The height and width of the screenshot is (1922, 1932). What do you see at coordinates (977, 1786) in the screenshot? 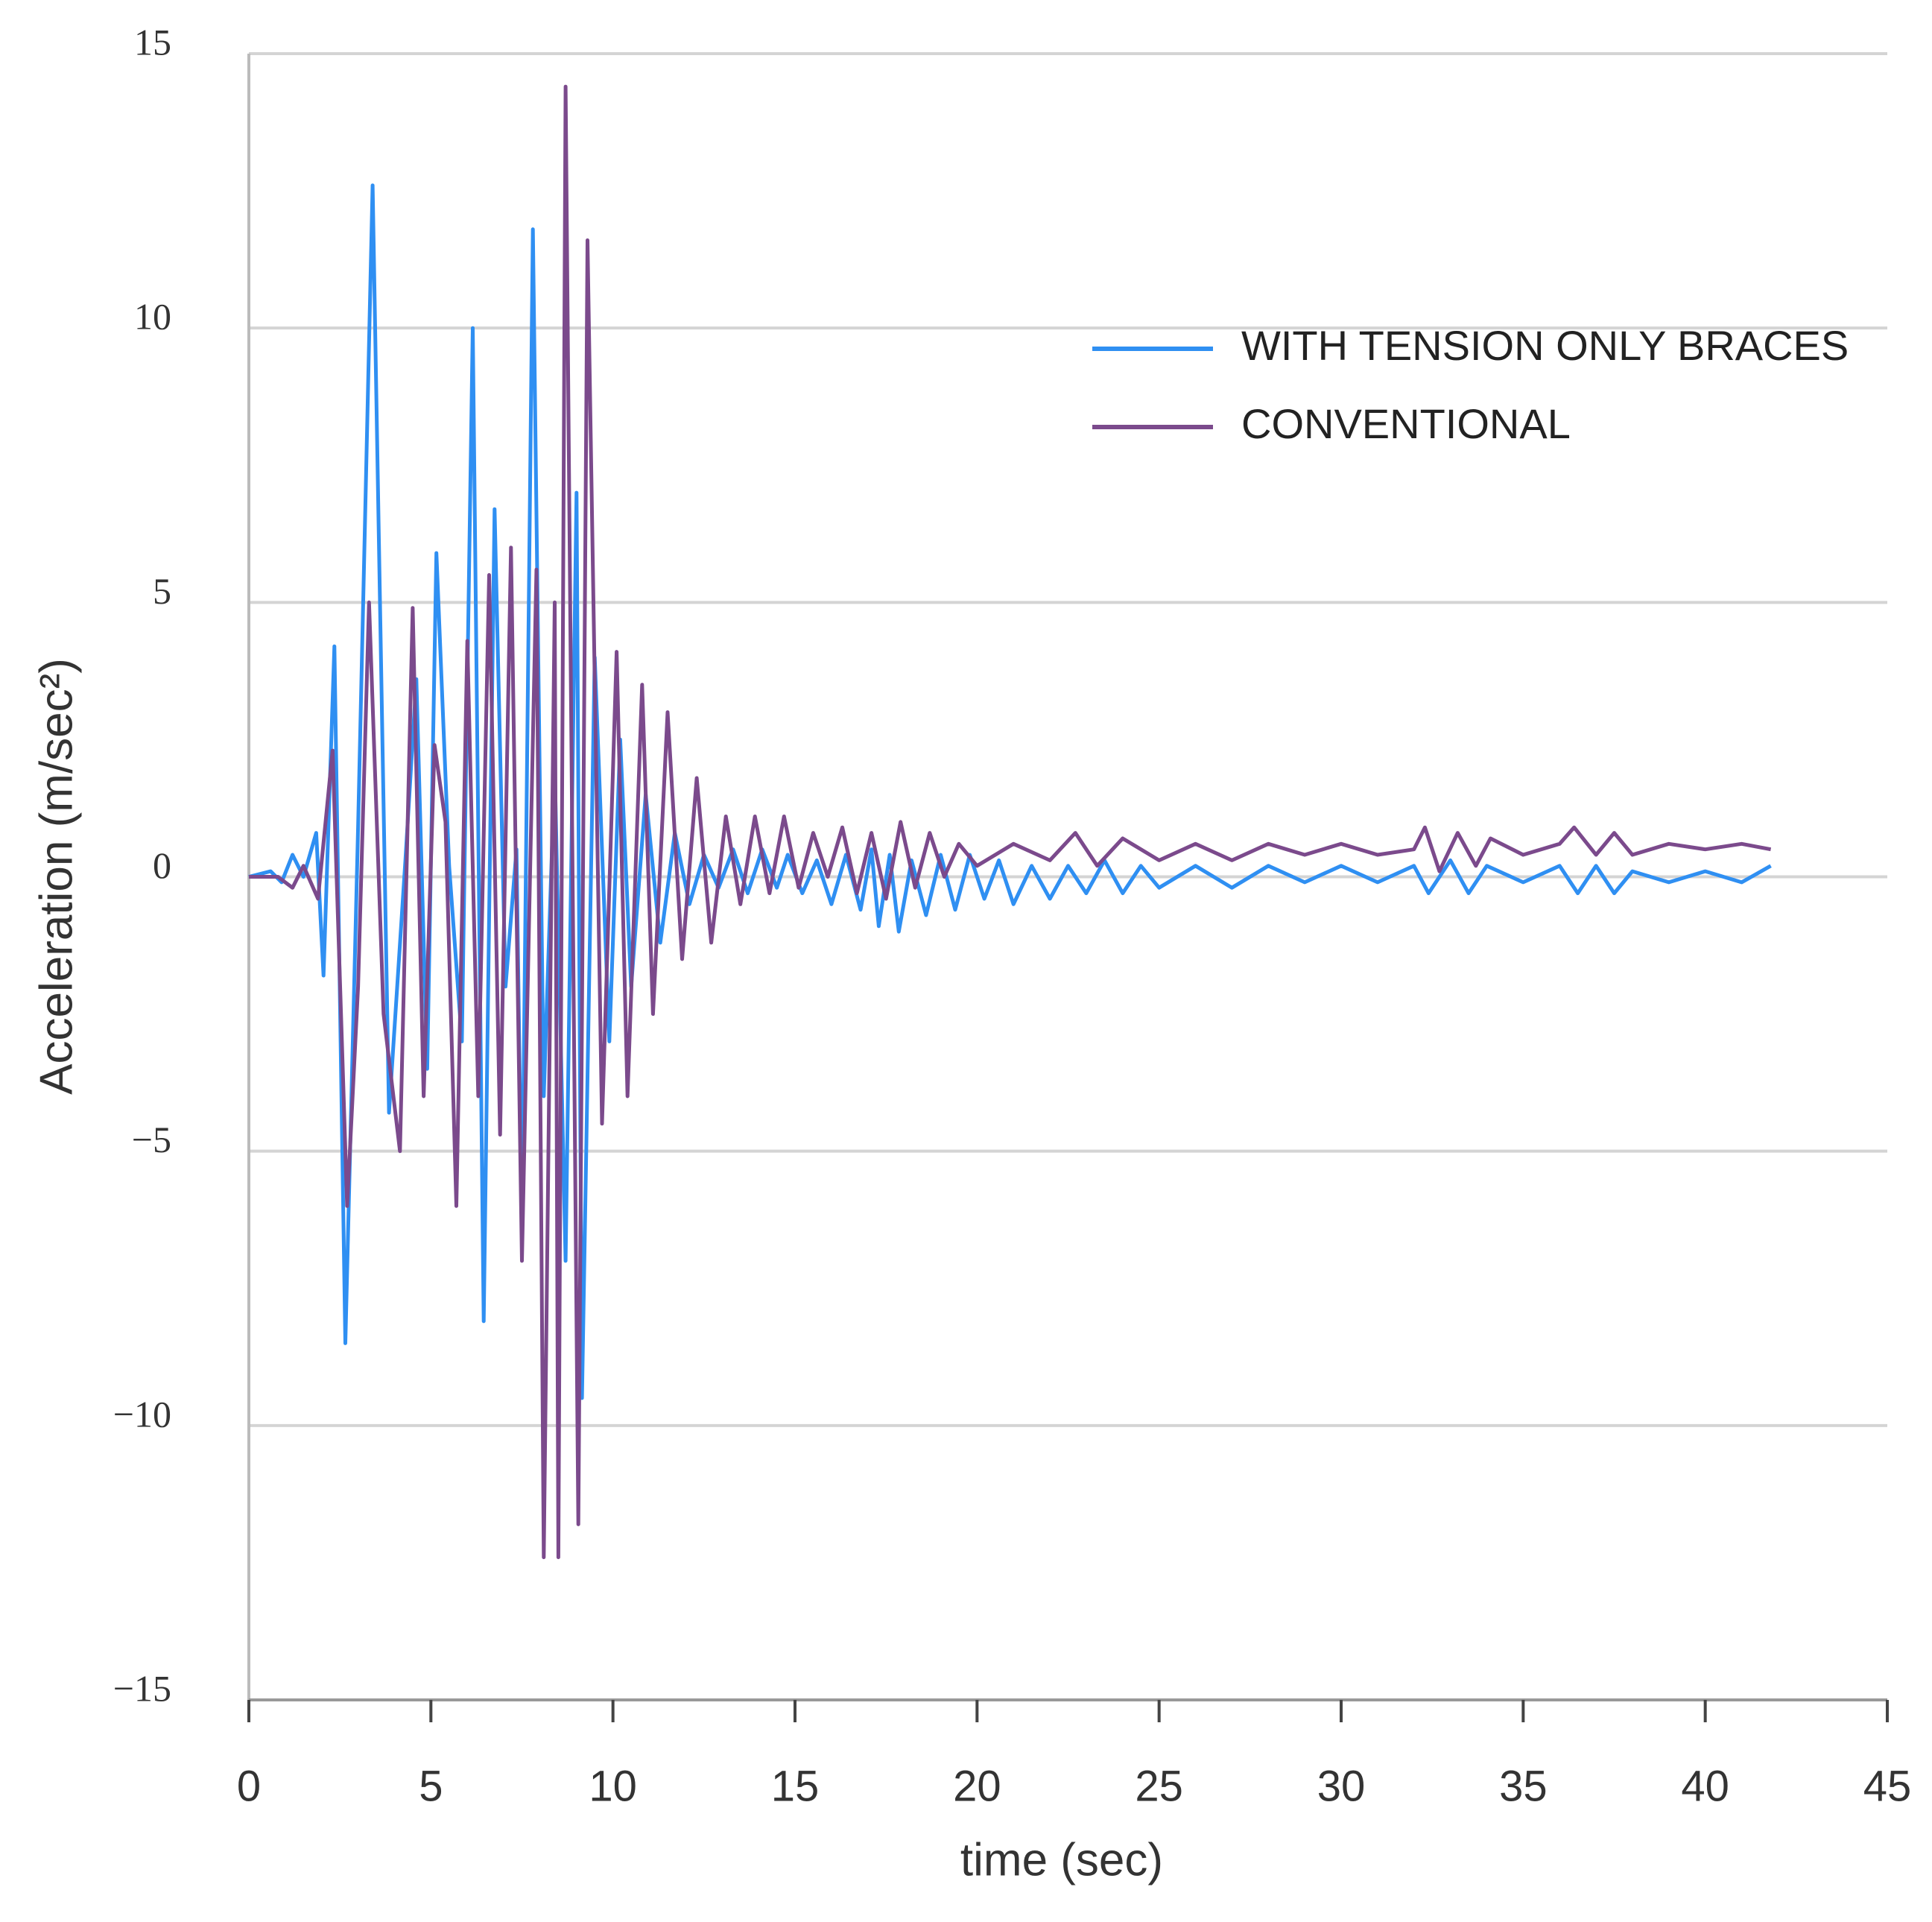
I see `x-tick-label: 20` at bounding box center [977, 1786].